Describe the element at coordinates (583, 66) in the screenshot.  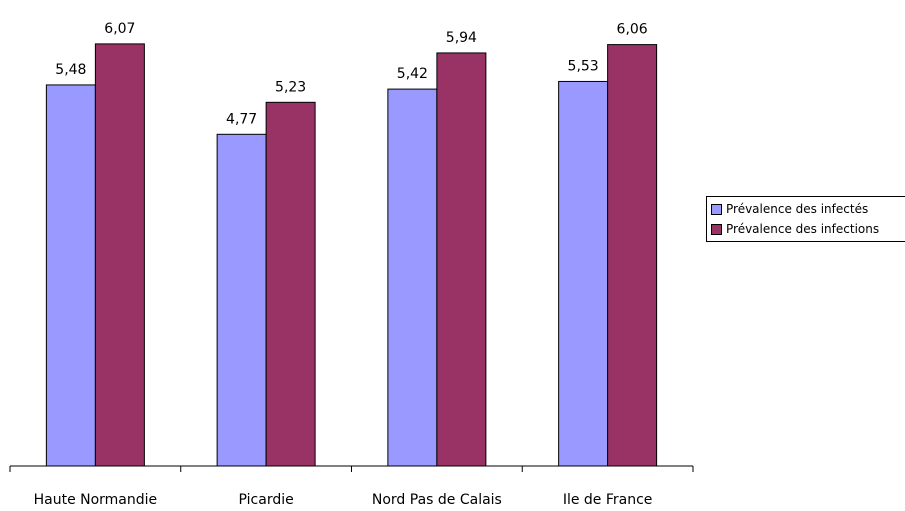
I see `data-label-series-1-4: 5,53` at that location.